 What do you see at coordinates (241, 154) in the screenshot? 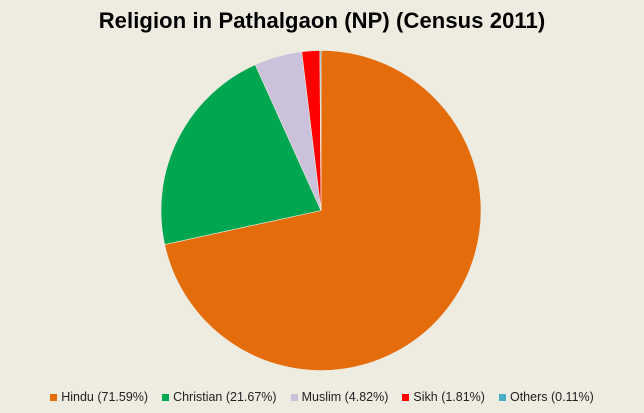
I see `pie-slice-christian` at bounding box center [241, 154].